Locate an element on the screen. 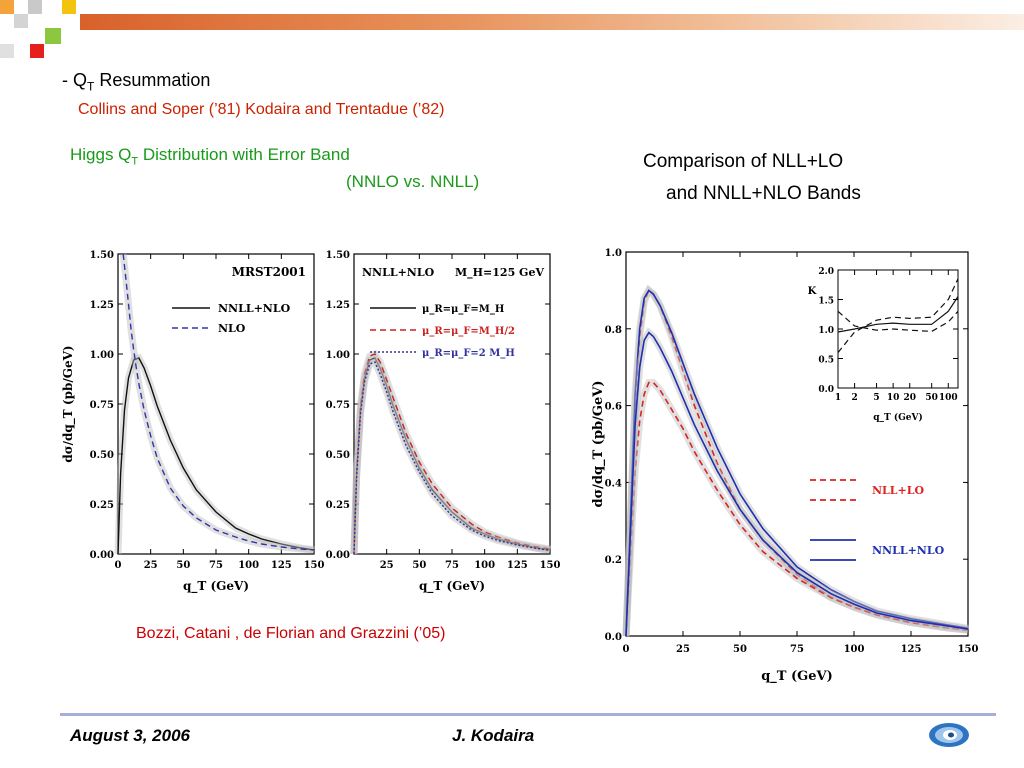 Image resolution: width=1024 pixels, height=768 pixels. legend-label: NLL+LO is located at coordinates (898, 490).